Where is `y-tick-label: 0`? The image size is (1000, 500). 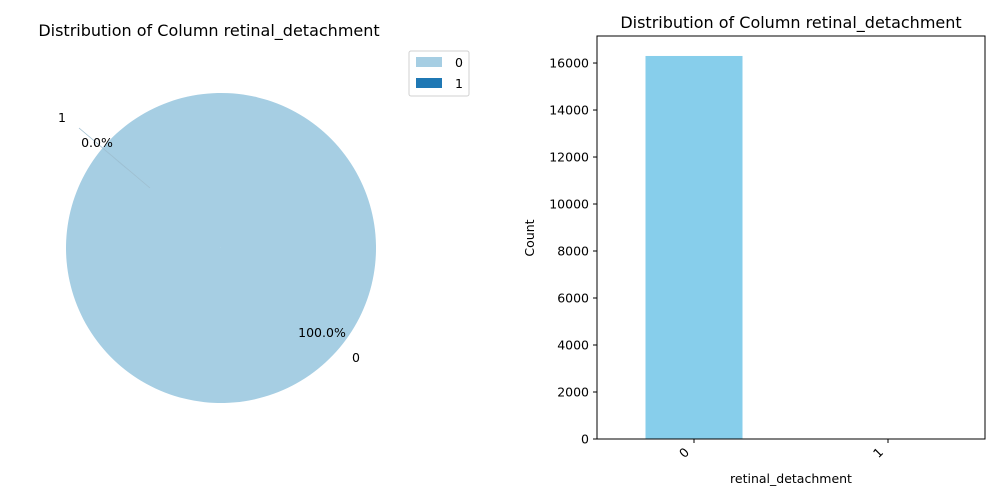
y-tick-label: 0 is located at coordinates (585, 439).